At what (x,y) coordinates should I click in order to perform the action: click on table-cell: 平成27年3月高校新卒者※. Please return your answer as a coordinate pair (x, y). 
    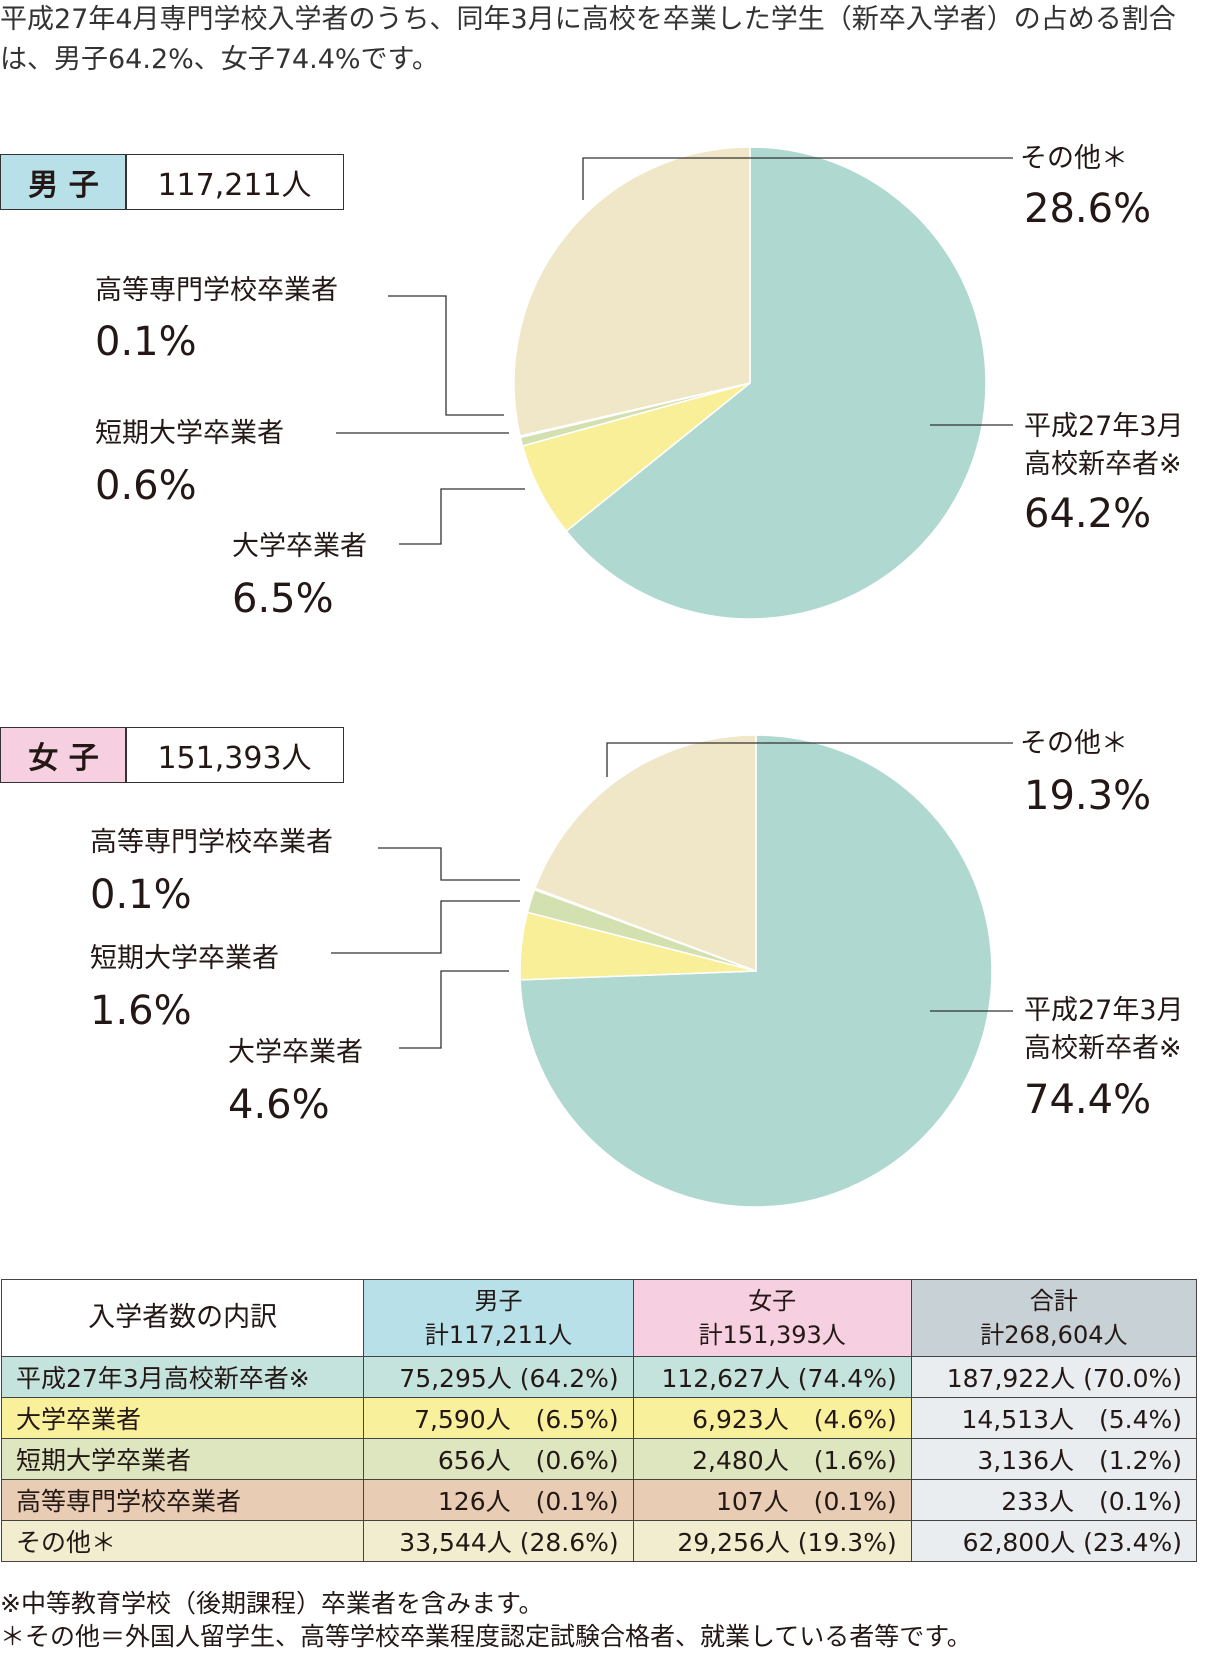
    Looking at the image, I should click on (182, 1377).